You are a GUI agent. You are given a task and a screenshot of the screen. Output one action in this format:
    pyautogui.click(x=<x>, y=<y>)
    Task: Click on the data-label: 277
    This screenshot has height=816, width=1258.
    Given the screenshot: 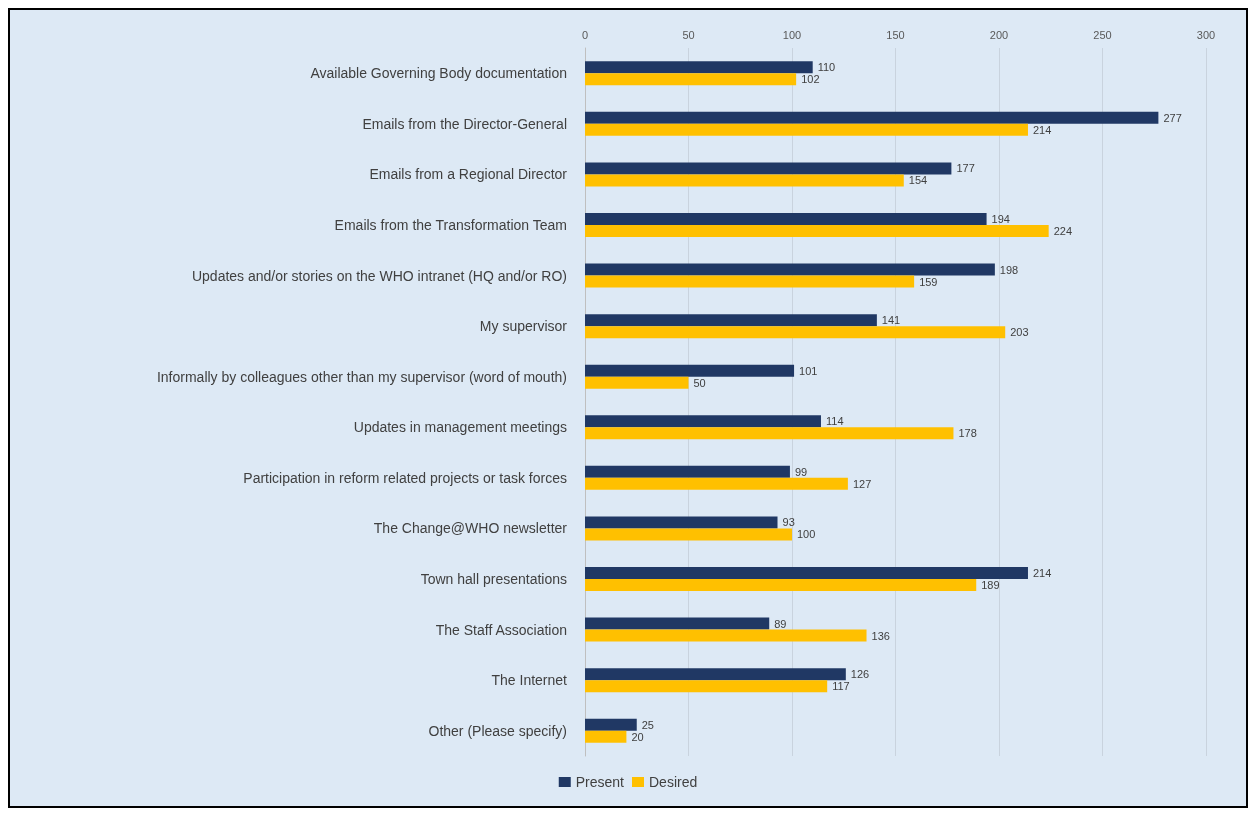 What is the action you would take?
    pyautogui.click(x=1172, y=117)
    